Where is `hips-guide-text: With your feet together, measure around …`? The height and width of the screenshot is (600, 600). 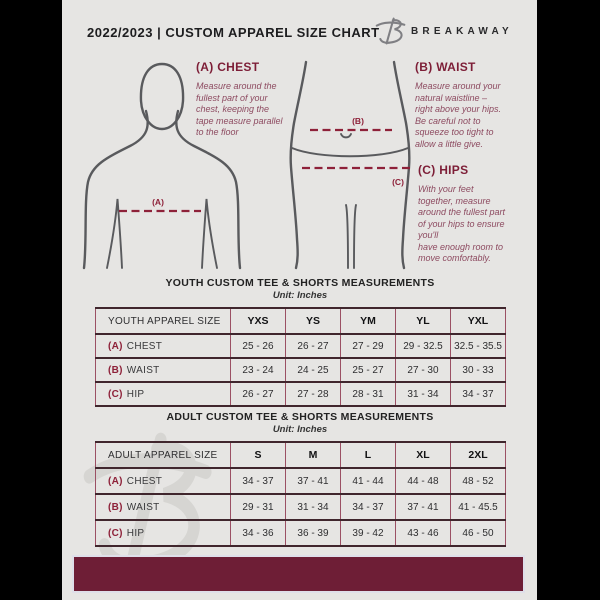 hips-guide-text: With your feet together, measure around … is located at coordinates (462, 224).